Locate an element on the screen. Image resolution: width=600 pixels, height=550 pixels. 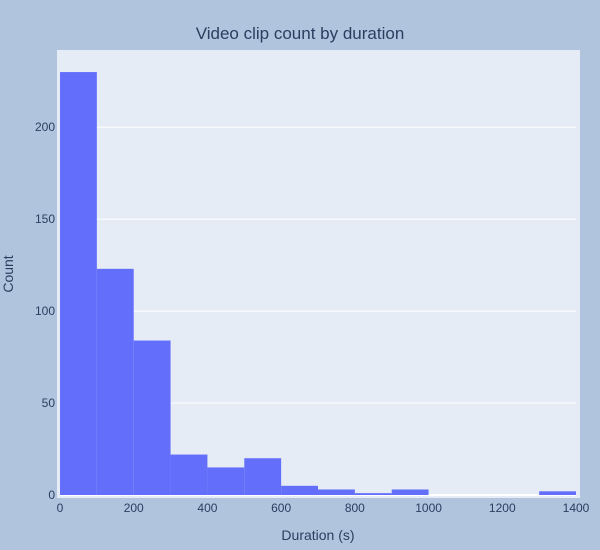
y-tick-label: 200 is located at coordinates (45, 127).